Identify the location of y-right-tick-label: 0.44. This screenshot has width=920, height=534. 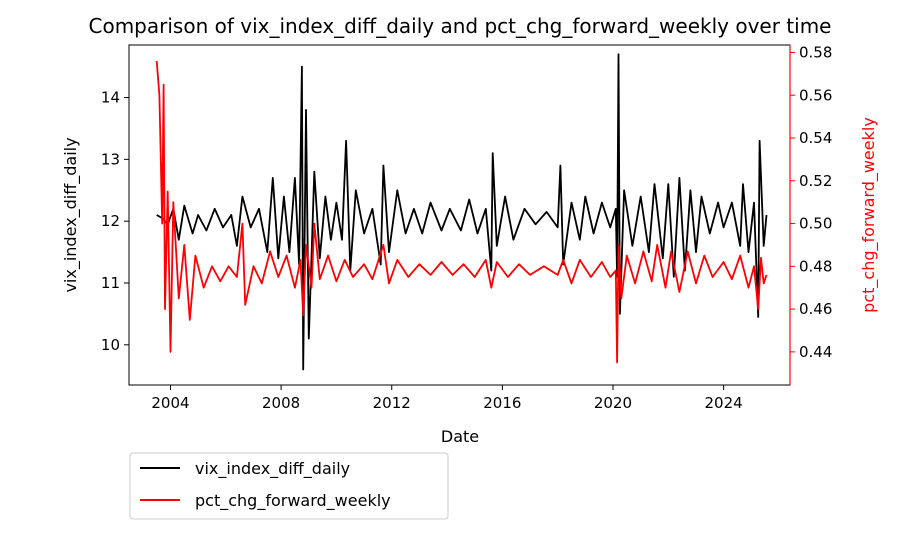
(815, 352).